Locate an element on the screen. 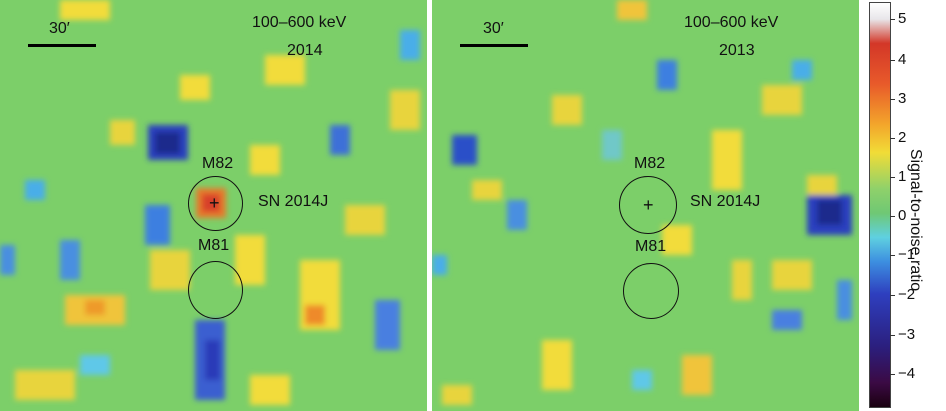 The height and width of the screenshot is (411, 946). colorbar-tick-label: 2 is located at coordinates (902, 137).